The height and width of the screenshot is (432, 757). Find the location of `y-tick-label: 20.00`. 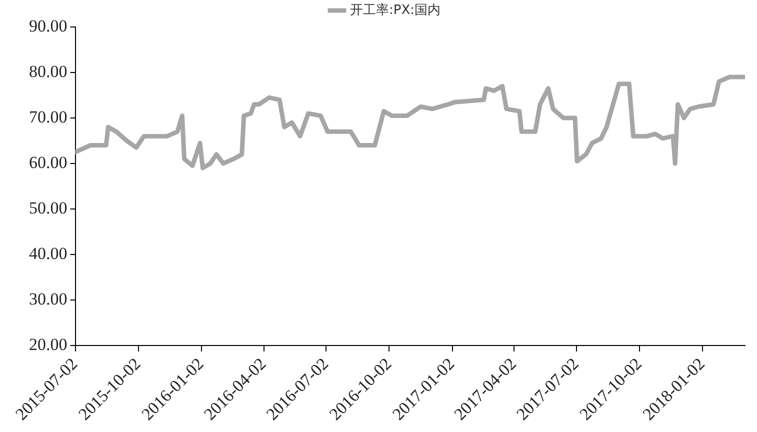

y-tick-label: 20.00 is located at coordinates (48, 344).